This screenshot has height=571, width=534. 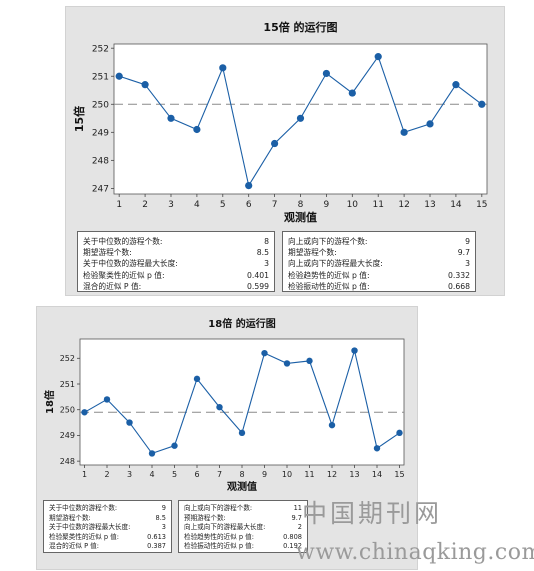 I want to click on stat-value: 2, so click(x=299, y=527).